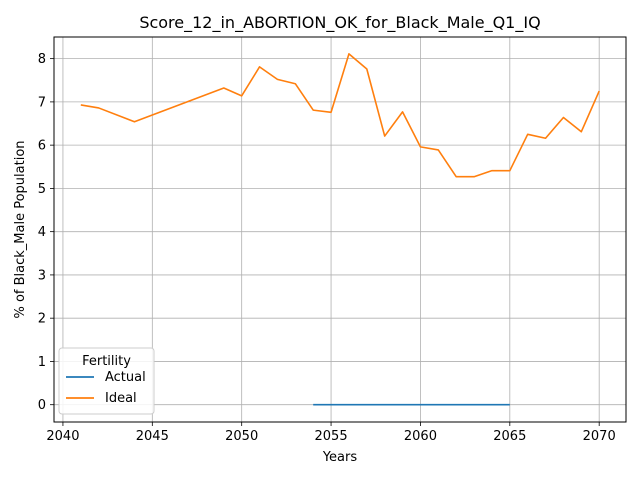  Describe the element at coordinates (42, 146) in the screenshot. I see `y-tick-label: 6` at that location.